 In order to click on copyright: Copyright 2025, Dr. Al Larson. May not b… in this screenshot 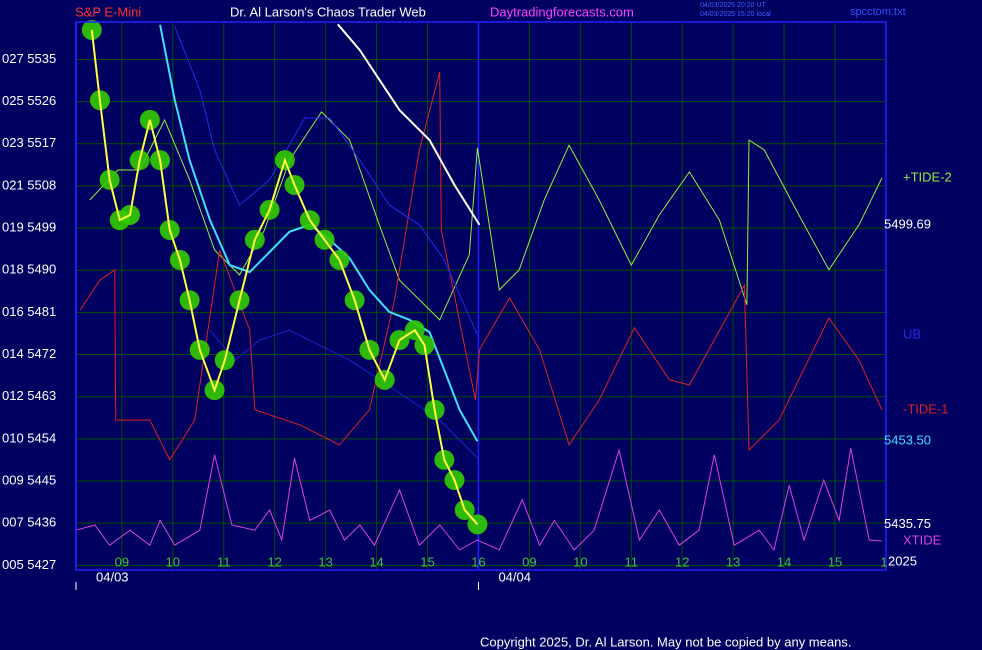, I will do `click(665, 641)`.